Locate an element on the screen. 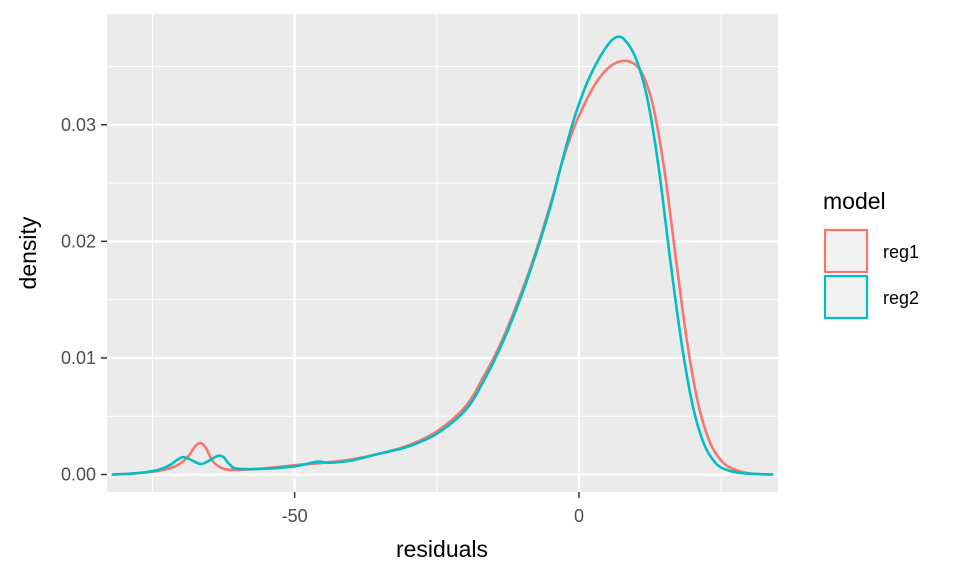 The height and width of the screenshot is (576, 960). legend: model reg1 reg2 is located at coordinates (871, 254).